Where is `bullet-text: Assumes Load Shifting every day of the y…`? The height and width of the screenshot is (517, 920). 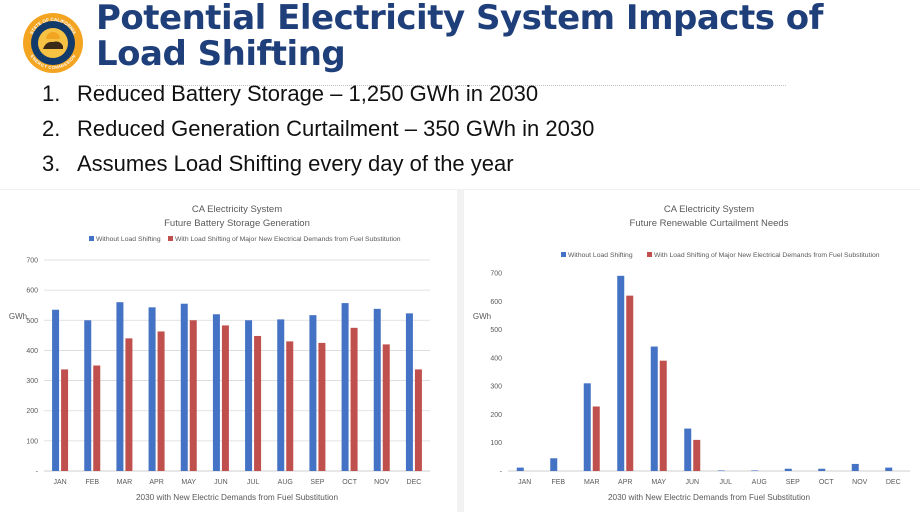 bullet-text: Assumes Load Shifting every day of the y… is located at coordinates (295, 163).